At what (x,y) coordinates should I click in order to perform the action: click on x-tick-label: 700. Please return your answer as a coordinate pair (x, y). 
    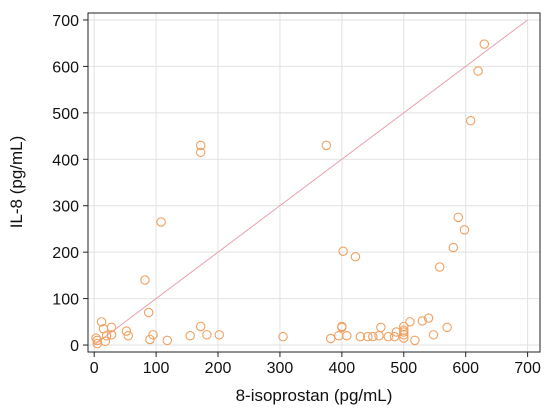
    Looking at the image, I should click on (527, 368).